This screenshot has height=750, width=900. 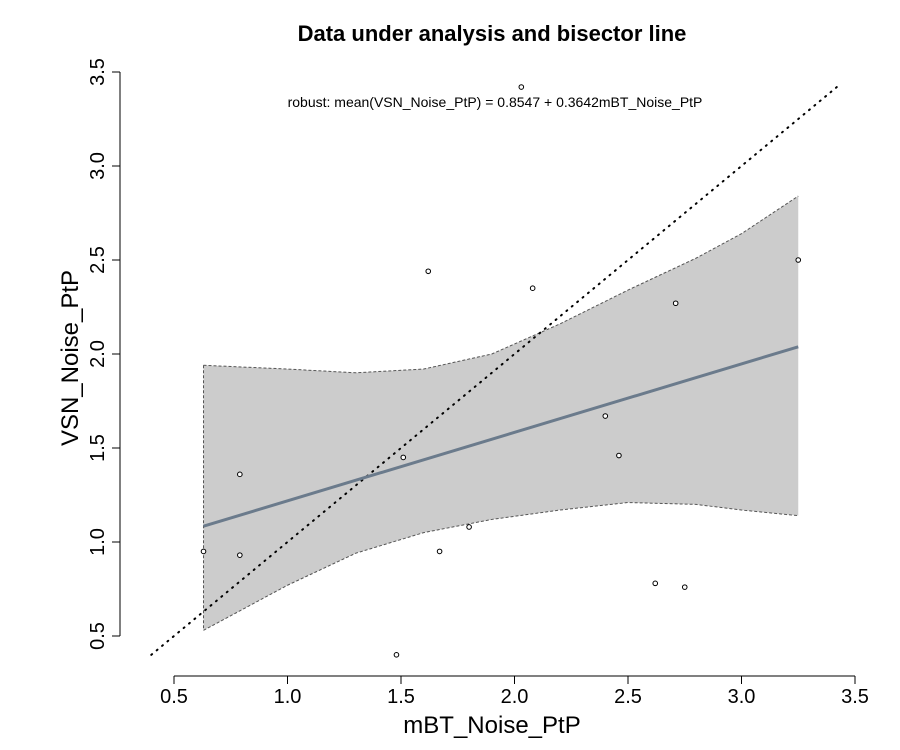 What do you see at coordinates (401, 697) in the screenshot?
I see `x-tick-label: 1.5` at bounding box center [401, 697].